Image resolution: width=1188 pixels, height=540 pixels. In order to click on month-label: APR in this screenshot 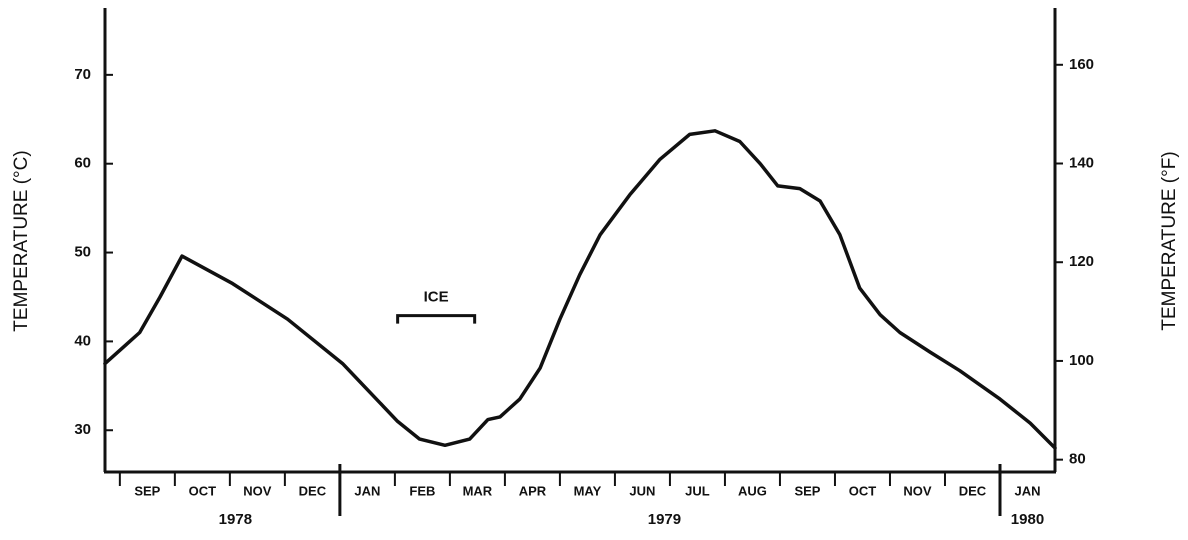, I will do `click(533, 490)`.